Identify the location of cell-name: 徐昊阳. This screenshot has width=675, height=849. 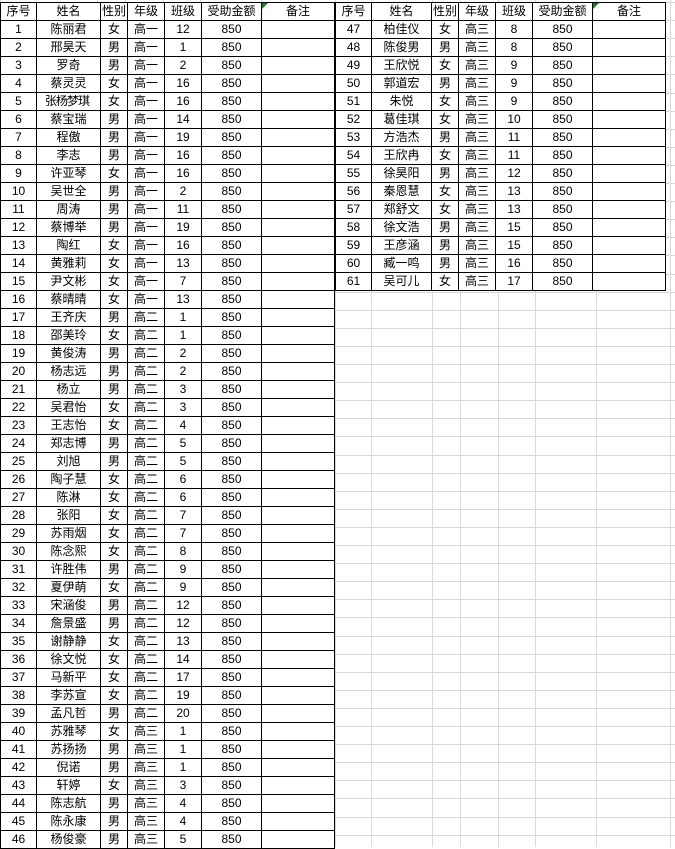
(401, 173).